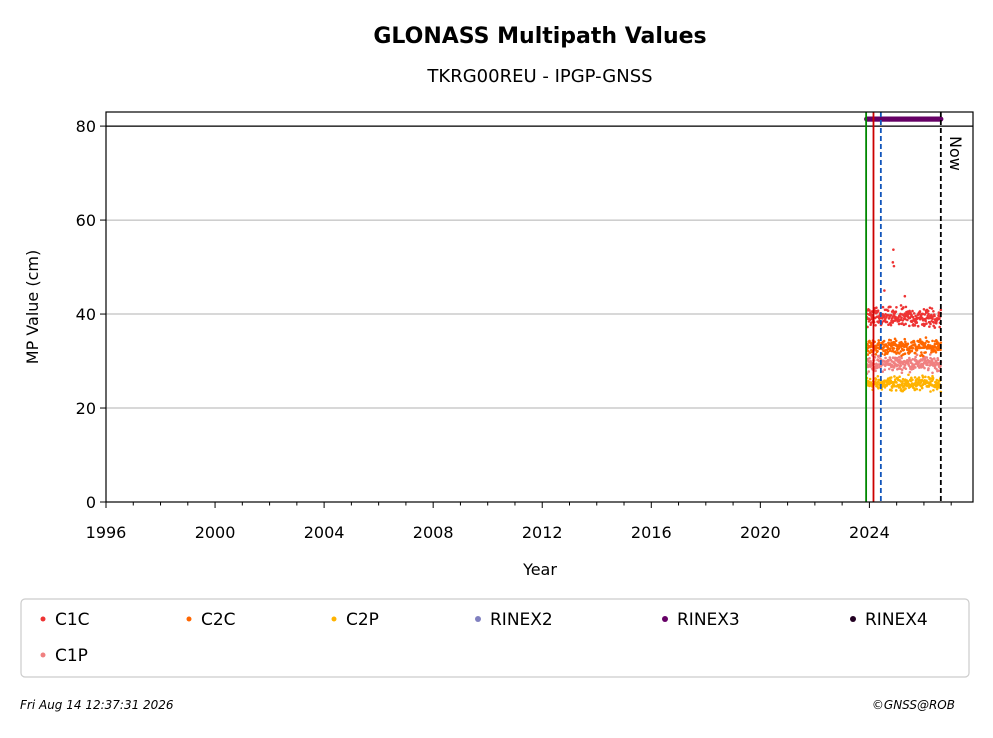  I want to click on y-tick-label: 80, so click(86, 126).